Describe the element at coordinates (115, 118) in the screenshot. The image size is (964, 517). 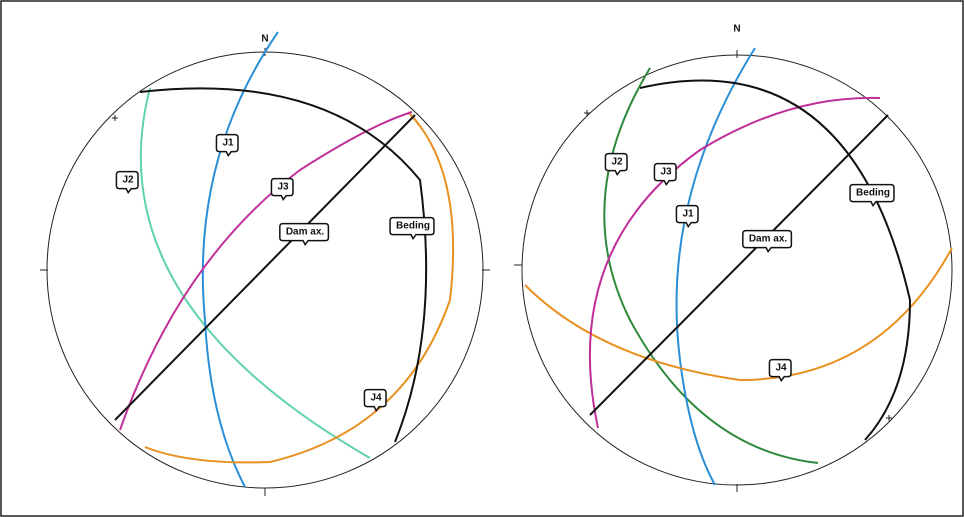
I see `tick` at that location.